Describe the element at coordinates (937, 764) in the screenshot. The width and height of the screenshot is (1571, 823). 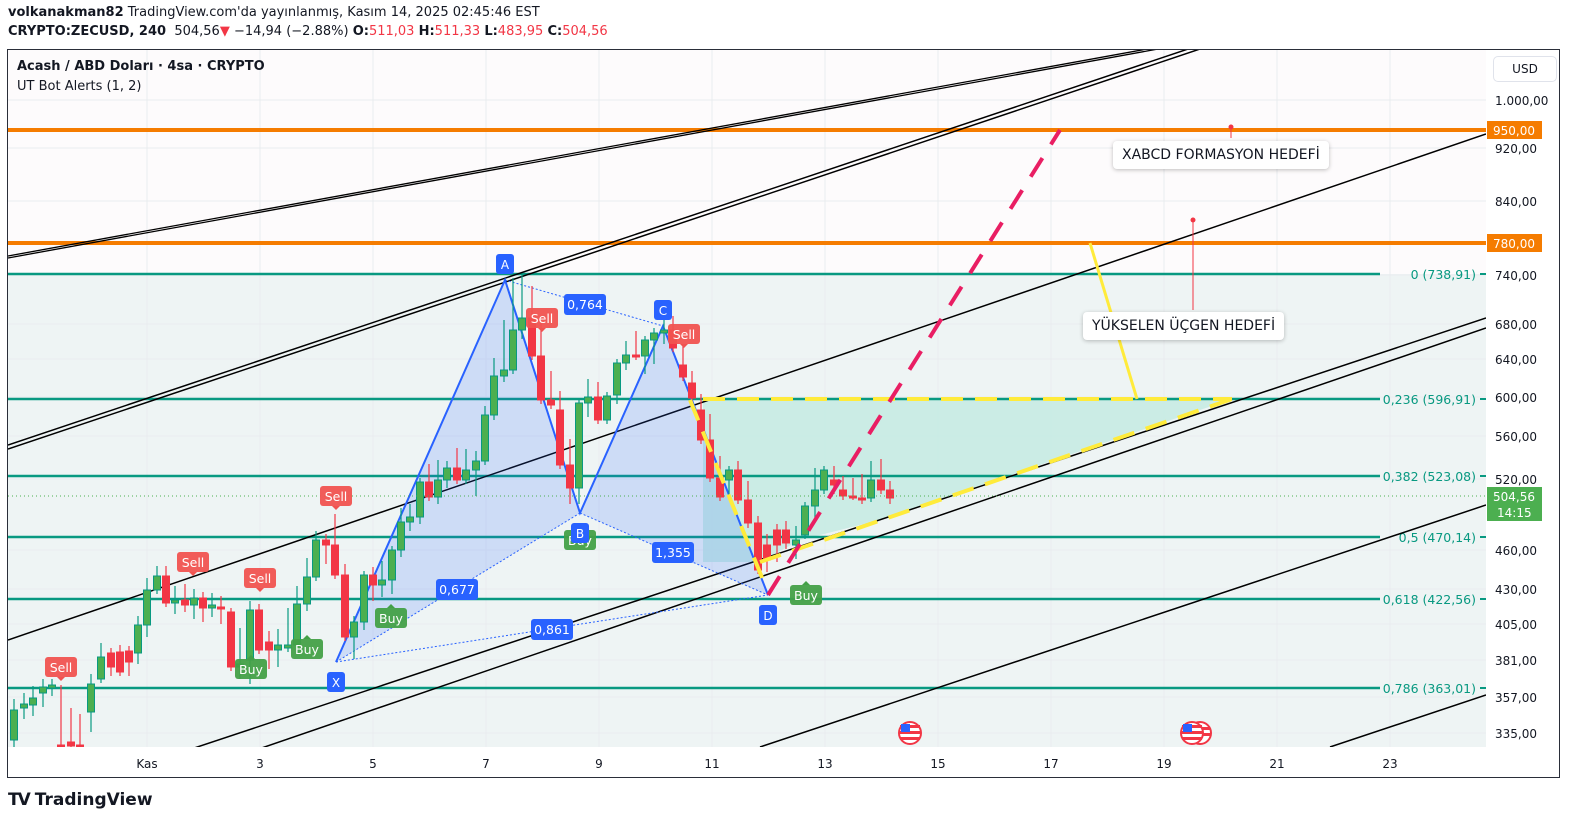
I see `svg-text: 15` at that location.